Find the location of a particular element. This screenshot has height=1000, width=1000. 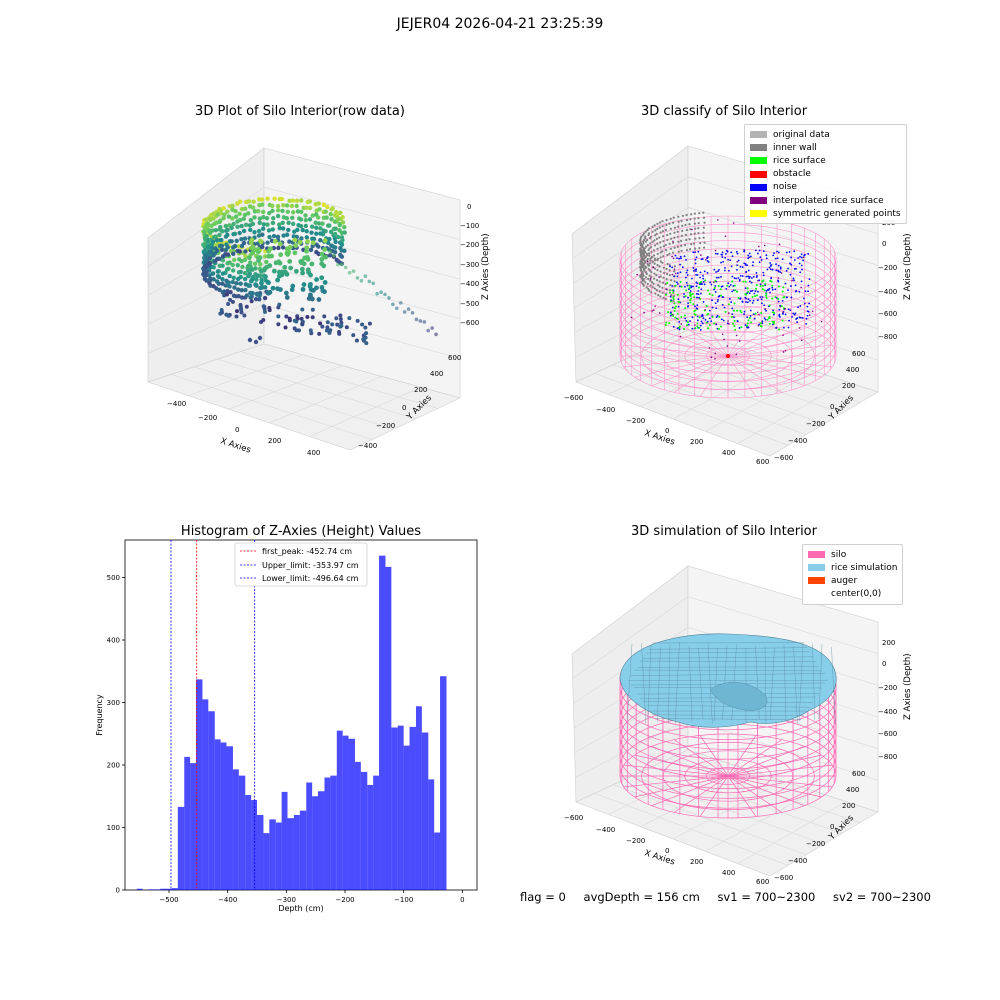

classify-xlabel: X Axies is located at coordinates (659, 437).